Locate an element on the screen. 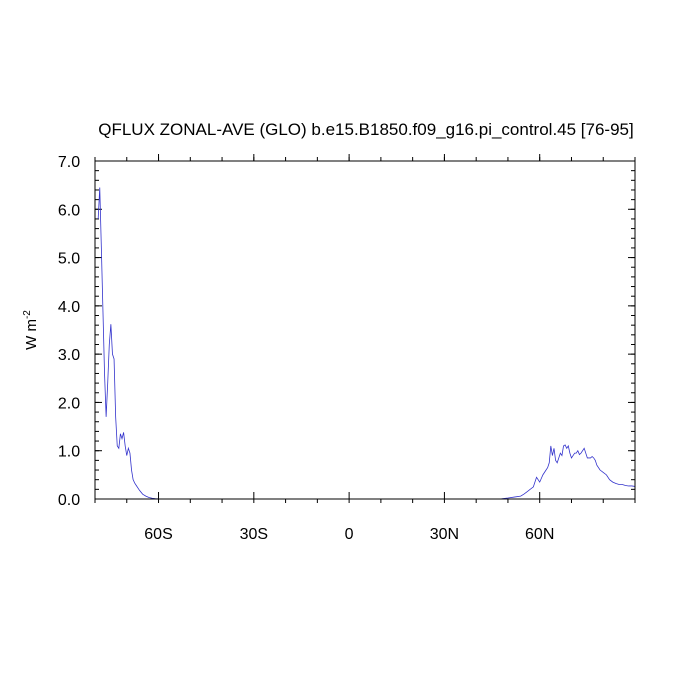  y-tick-label: 3.0 is located at coordinates (69, 355).